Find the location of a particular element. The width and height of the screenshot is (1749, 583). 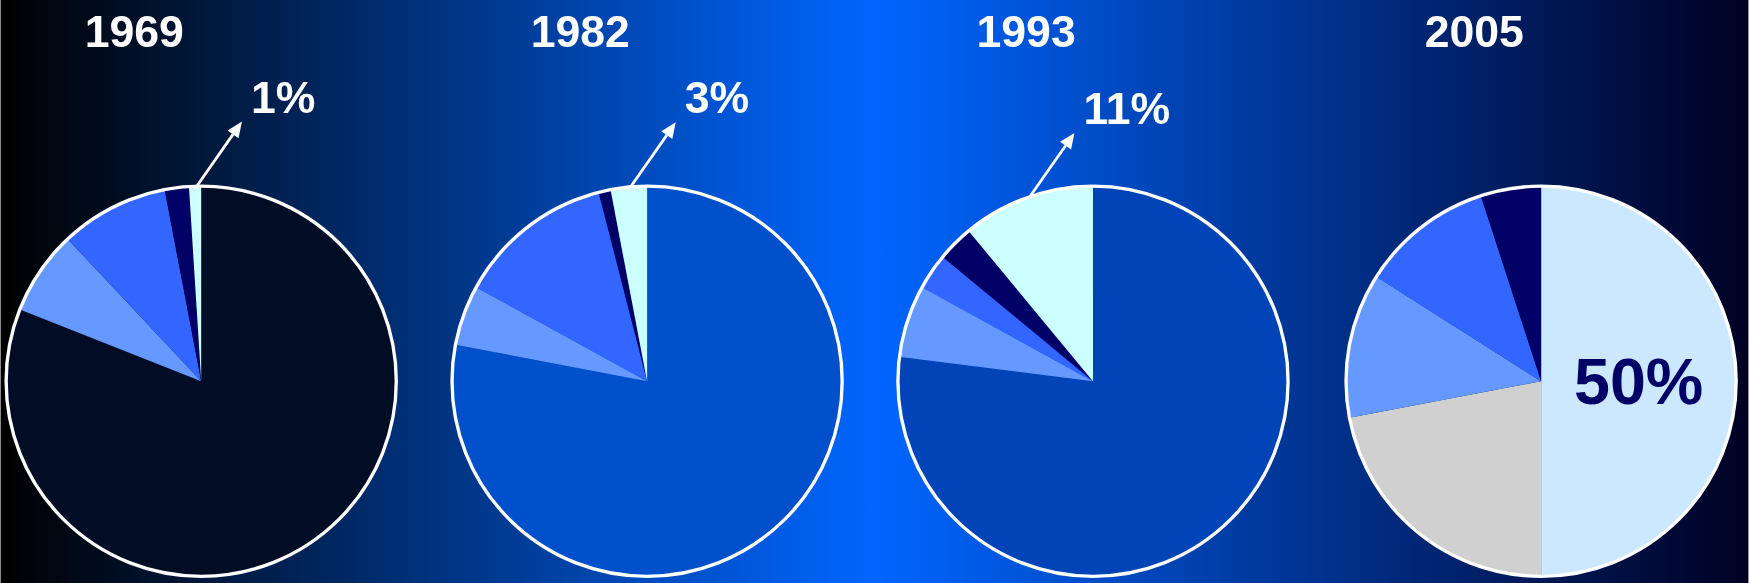

chart-title: 1982 is located at coordinates (580, 31).